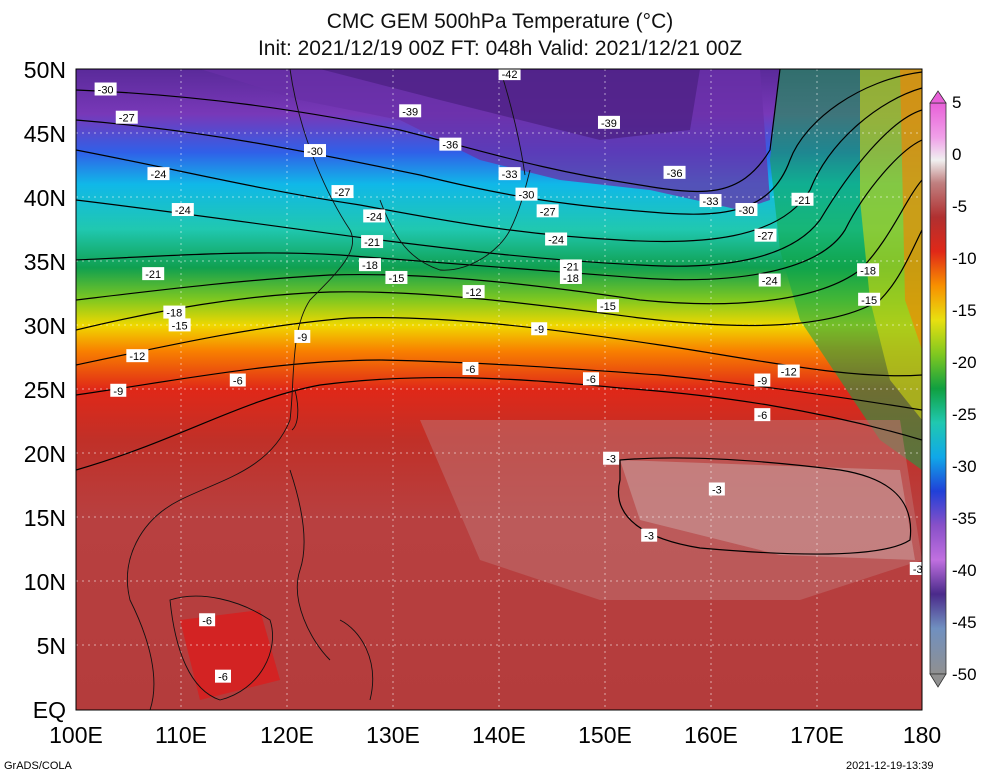 Image resolution: width=1000 pixels, height=779 pixels. I want to click on lat-label: 40N, so click(44, 198).